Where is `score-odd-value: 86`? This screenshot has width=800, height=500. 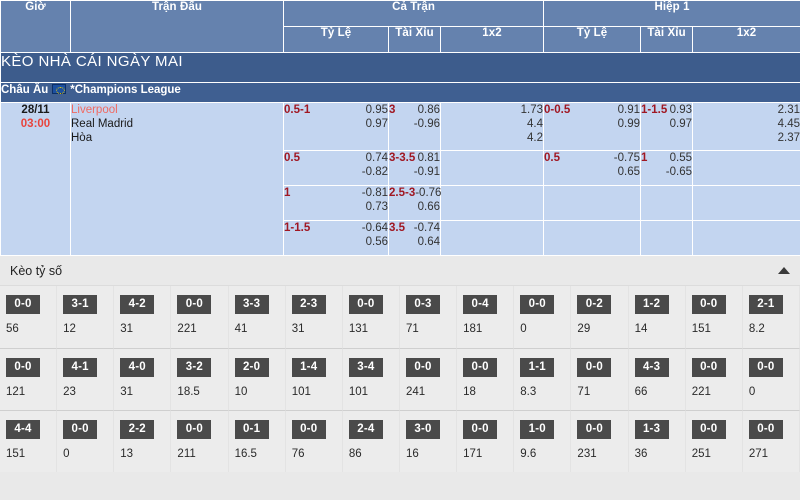 score-odd-value: 86 is located at coordinates (355, 454).